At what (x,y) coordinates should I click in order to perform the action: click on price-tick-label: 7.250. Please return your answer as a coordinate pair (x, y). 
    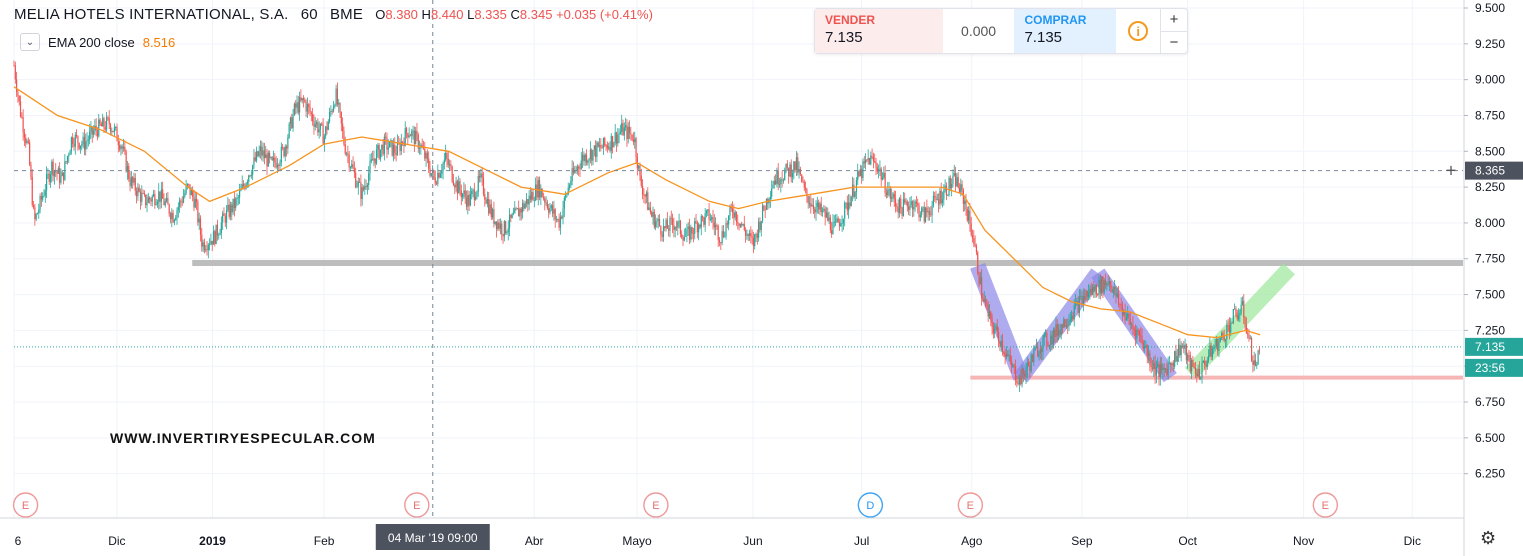
    Looking at the image, I should click on (1490, 330).